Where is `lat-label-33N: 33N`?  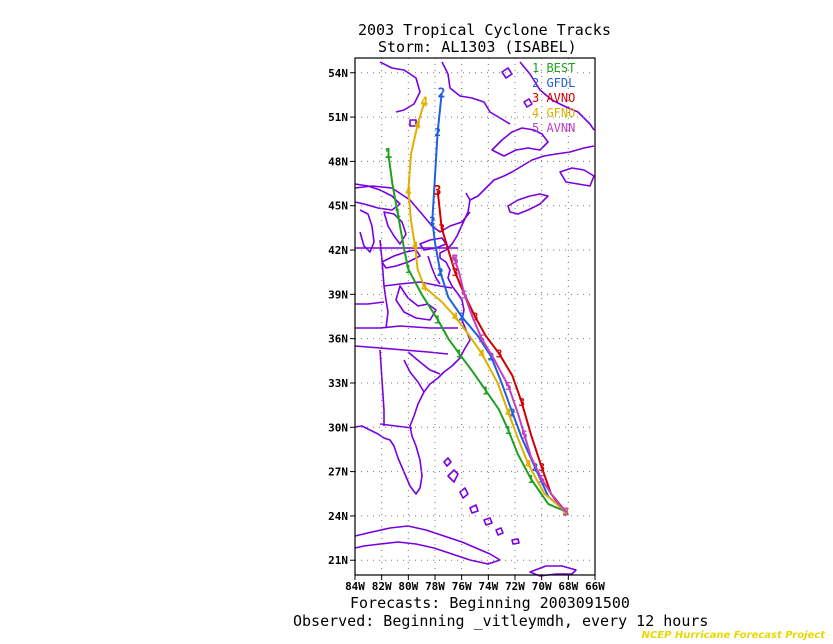
lat-label-33N: 33N is located at coordinates (338, 383).